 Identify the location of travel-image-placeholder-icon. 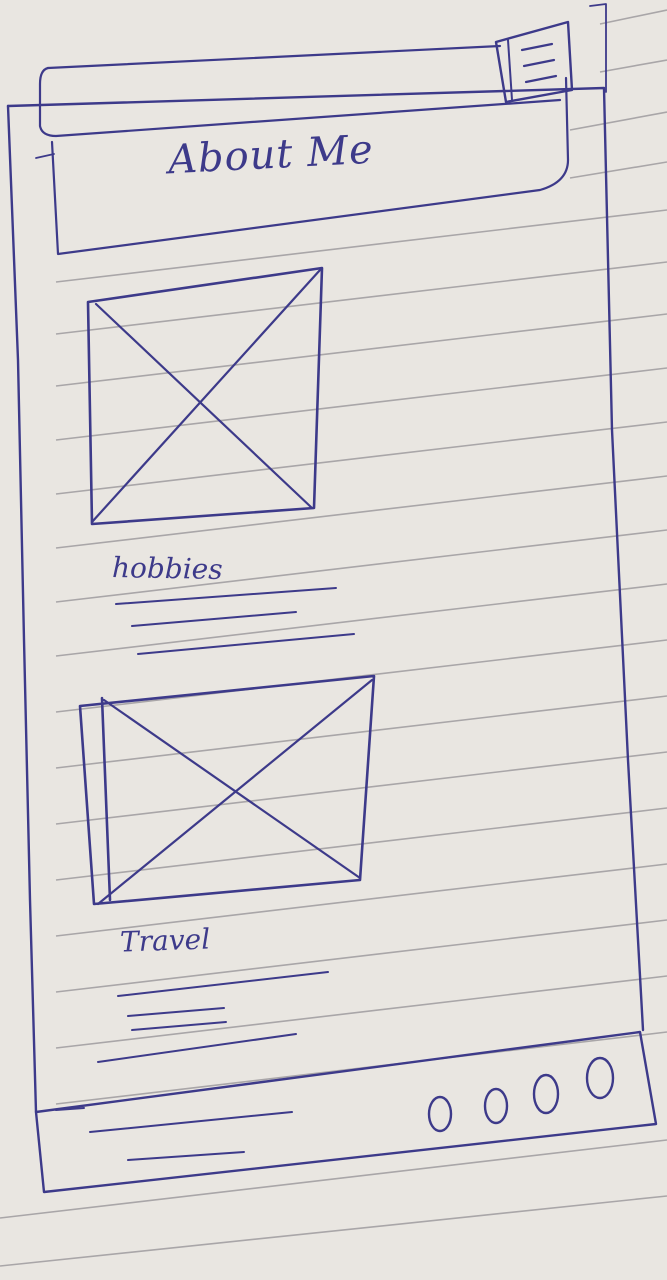
(227, 790).